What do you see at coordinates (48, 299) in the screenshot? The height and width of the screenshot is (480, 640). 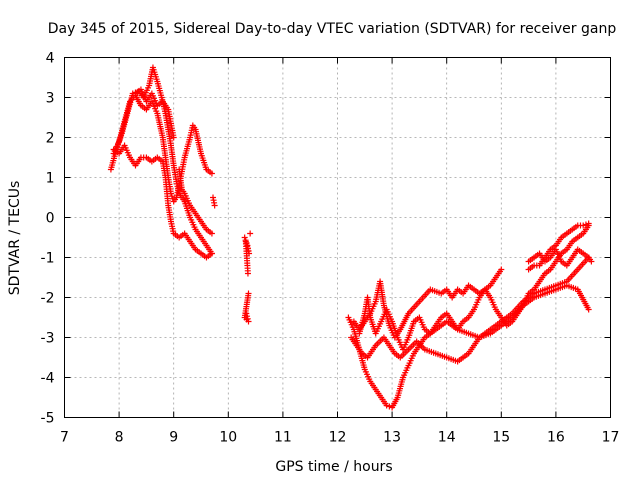 I see `y-tick-label: -2` at bounding box center [48, 299].